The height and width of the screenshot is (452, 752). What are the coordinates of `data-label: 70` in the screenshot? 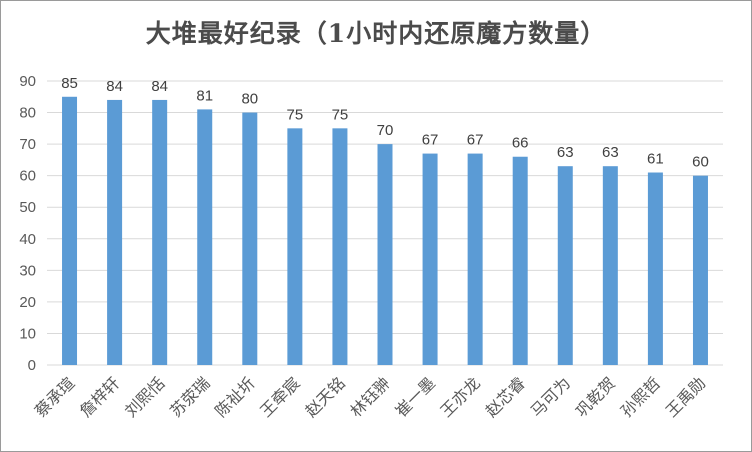 It's located at (385, 130).